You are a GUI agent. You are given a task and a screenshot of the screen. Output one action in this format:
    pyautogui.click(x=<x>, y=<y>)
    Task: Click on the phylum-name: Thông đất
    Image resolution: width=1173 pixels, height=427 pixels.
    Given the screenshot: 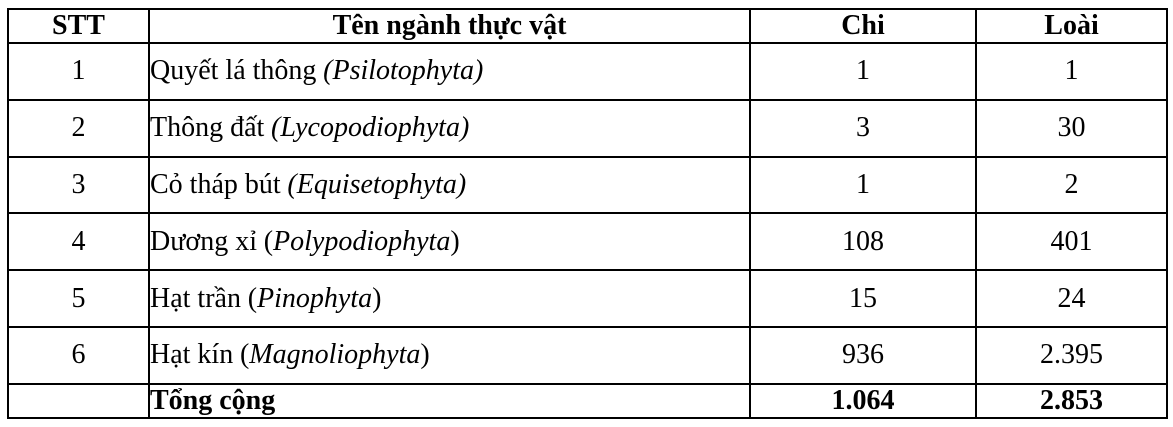 What is the action you would take?
    pyautogui.click(x=207, y=128)
    